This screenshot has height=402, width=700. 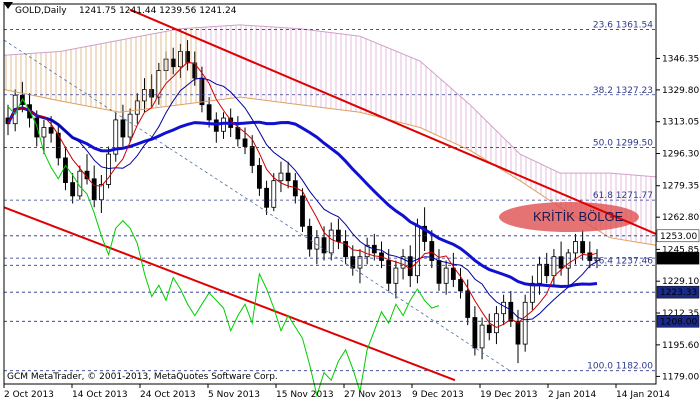 I want to click on fib-level-label: 38.2 1327.23, so click(x=623, y=91).